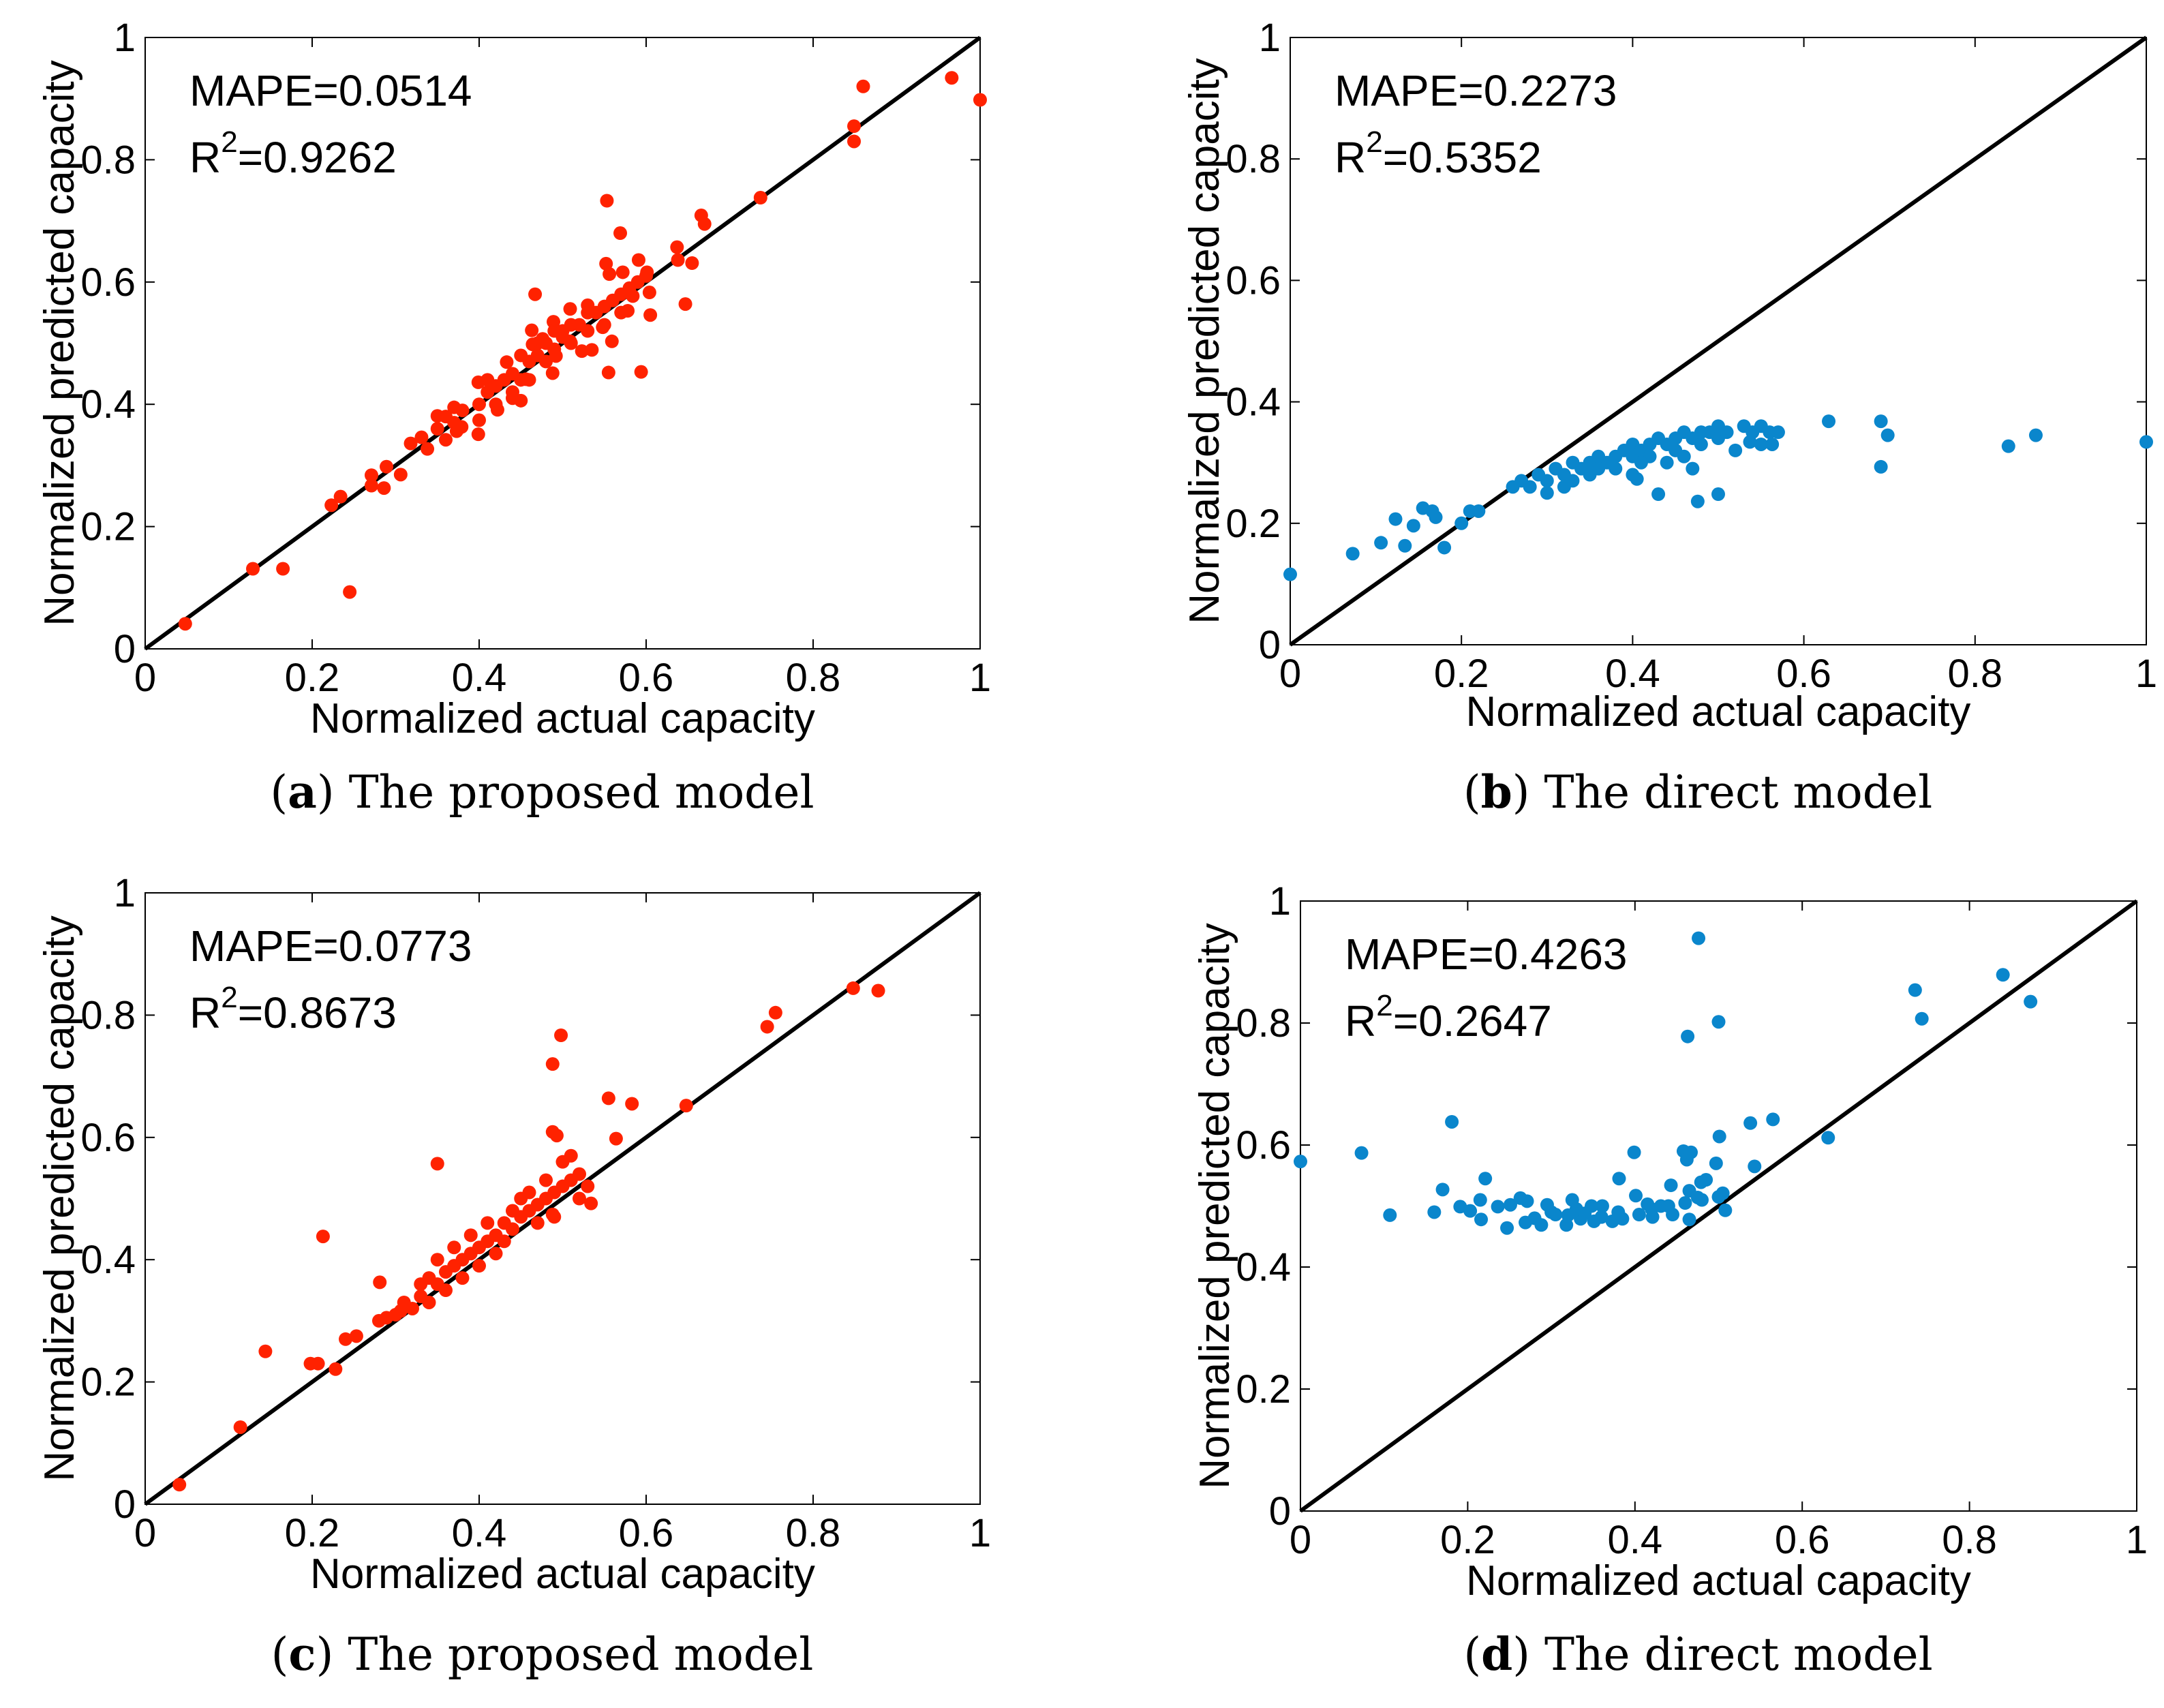  I want to click on caption-open-paren: (, so click(280, 1654).